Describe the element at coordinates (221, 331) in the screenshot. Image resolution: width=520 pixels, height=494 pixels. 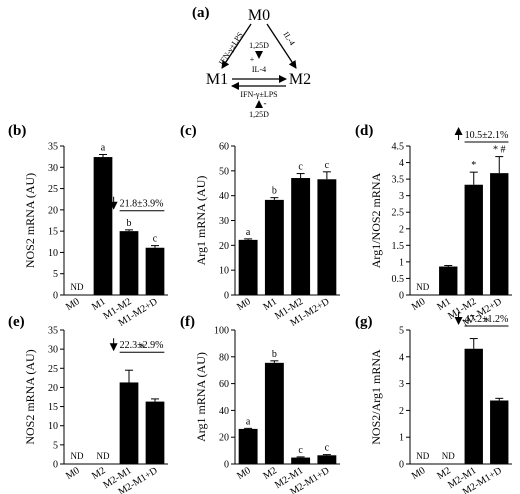
I see `y-tick-label: 100` at that location.